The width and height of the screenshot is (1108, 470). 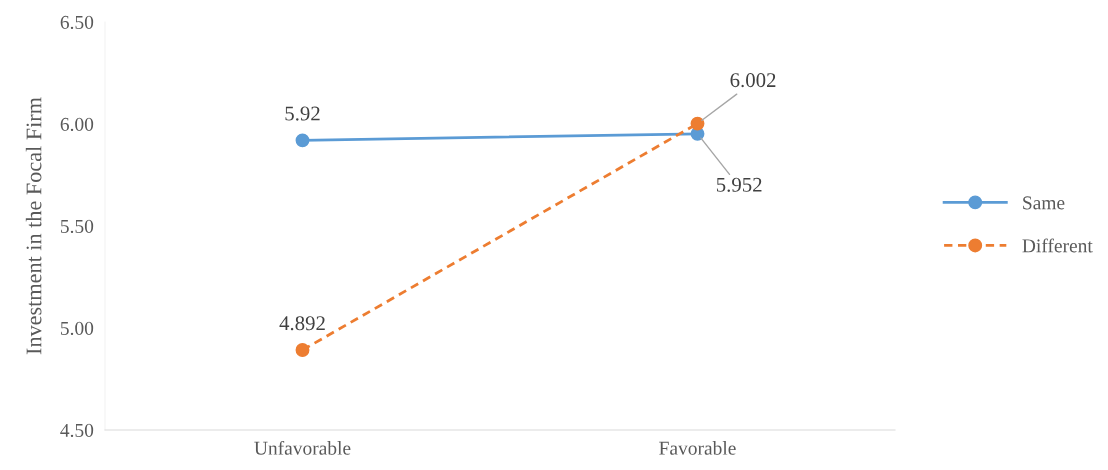 I want to click on y-tick-label: 5.00, so click(x=77, y=328).